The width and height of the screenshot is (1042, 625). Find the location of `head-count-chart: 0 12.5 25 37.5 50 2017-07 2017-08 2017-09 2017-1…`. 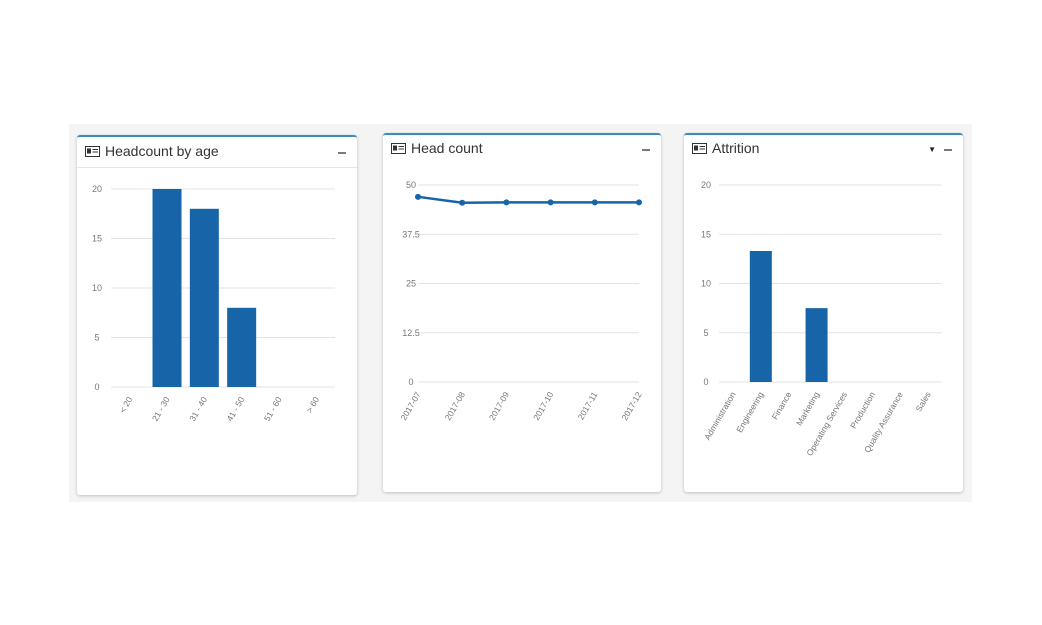

head-count-chart: 0 12.5 25 37.5 50 2017-07 2017-08 2017-09 2017-1… is located at coordinates (520, 301).